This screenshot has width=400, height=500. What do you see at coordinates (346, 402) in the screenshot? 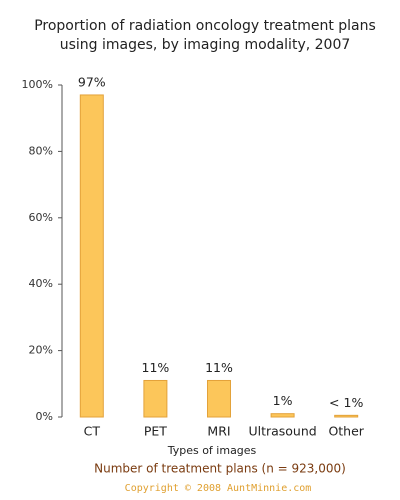
I see `value-label: < 1%` at bounding box center [346, 402].